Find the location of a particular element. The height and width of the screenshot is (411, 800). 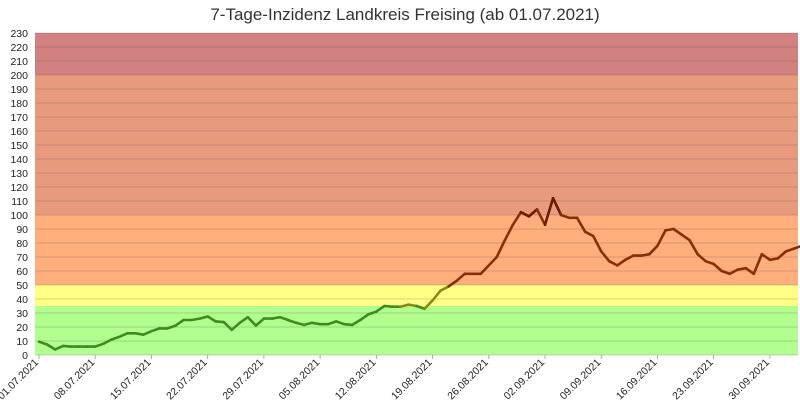

y-tick-label: 180 is located at coordinates (19, 104).